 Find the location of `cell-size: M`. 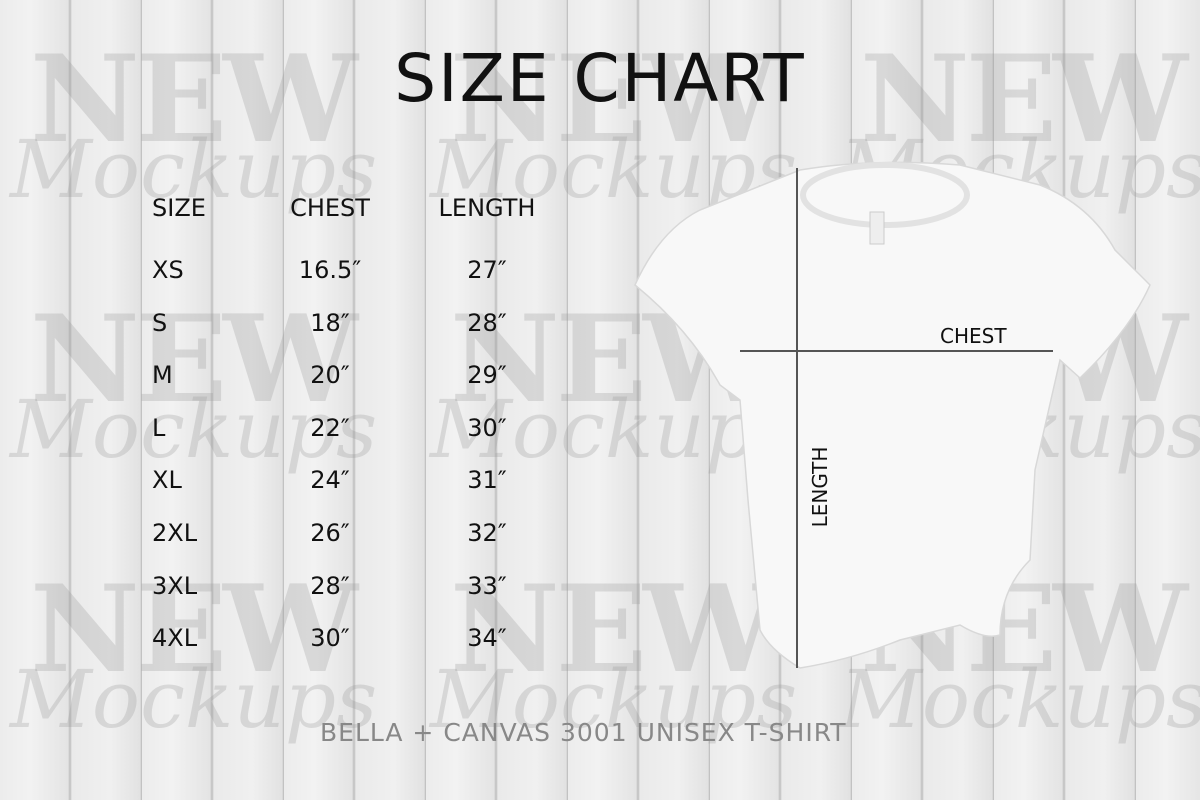

cell-size: M is located at coordinates (162, 375).